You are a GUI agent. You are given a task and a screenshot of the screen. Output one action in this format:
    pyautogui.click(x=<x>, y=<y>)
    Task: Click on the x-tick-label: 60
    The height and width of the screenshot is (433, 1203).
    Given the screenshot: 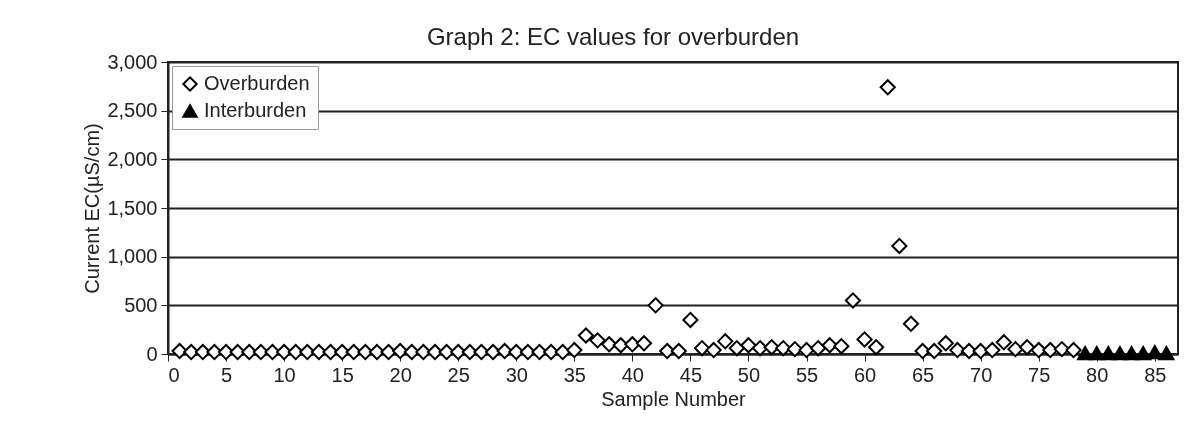 What is the action you would take?
    pyautogui.click(x=865, y=374)
    